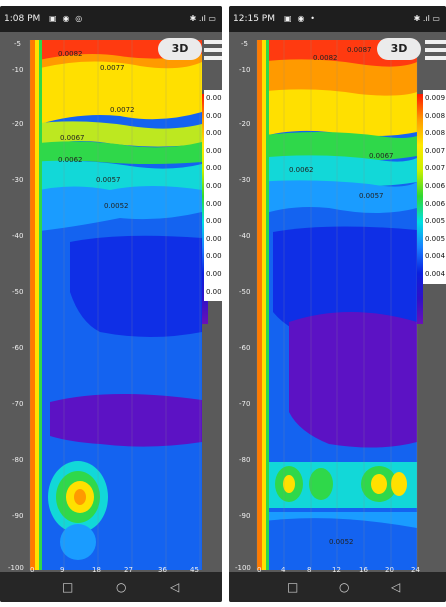  What do you see at coordinates (213, 204) in the screenshot?
I see `scale-label: 0.0062` at bounding box center [213, 204].